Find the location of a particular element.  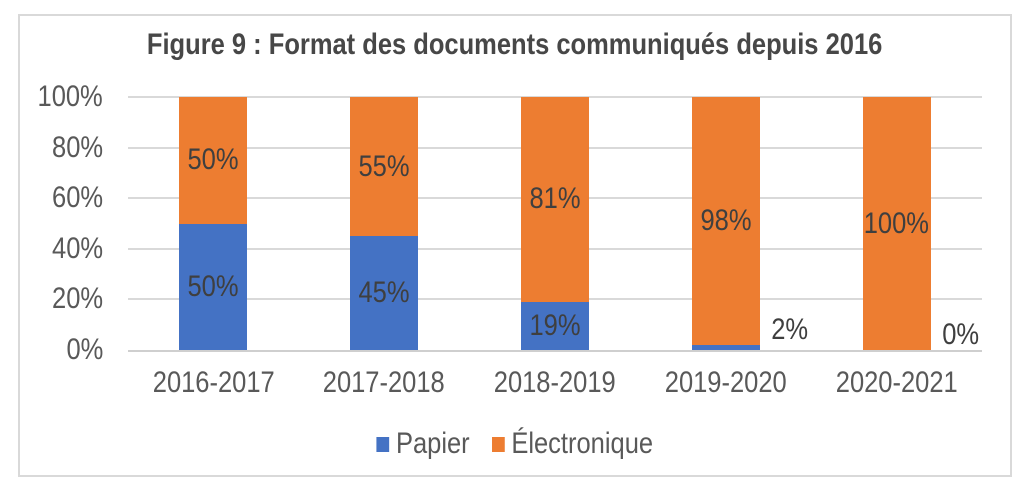

data-label-electronique-2016-2017-text: 50% is located at coordinates (213, 160).